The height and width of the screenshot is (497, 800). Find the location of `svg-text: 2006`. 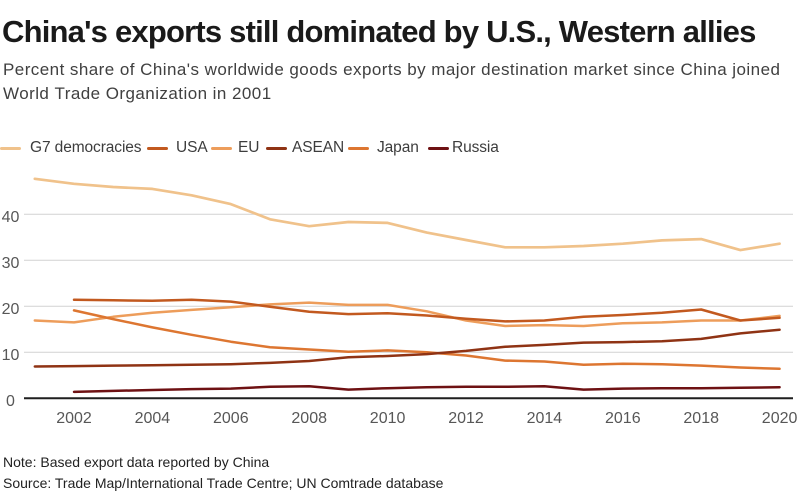

svg-text: 2006 is located at coordinates (231, 418).